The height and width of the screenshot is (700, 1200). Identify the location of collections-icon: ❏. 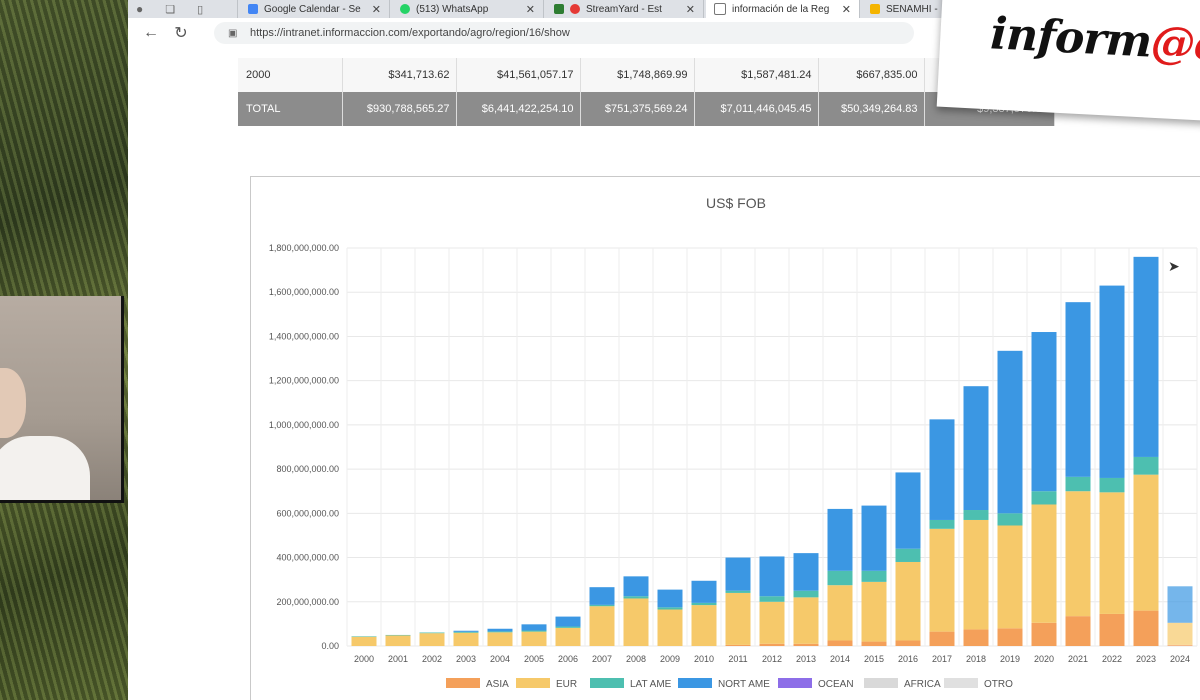
(170, 9).